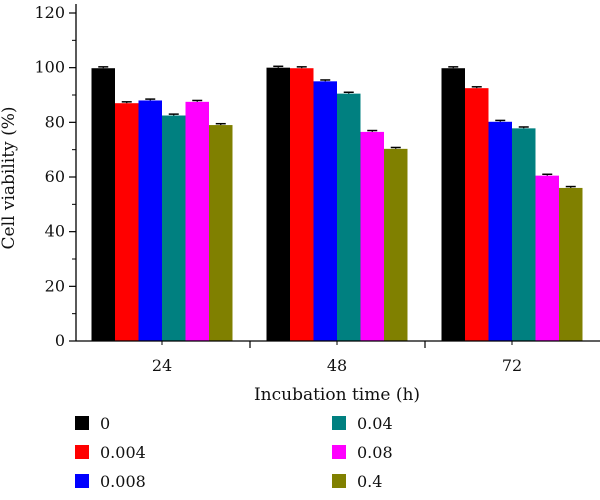 Image resolution: width=600 pixels, height=500 pixels. I want to click on error-bar-0.08-24, so click(197, 100).